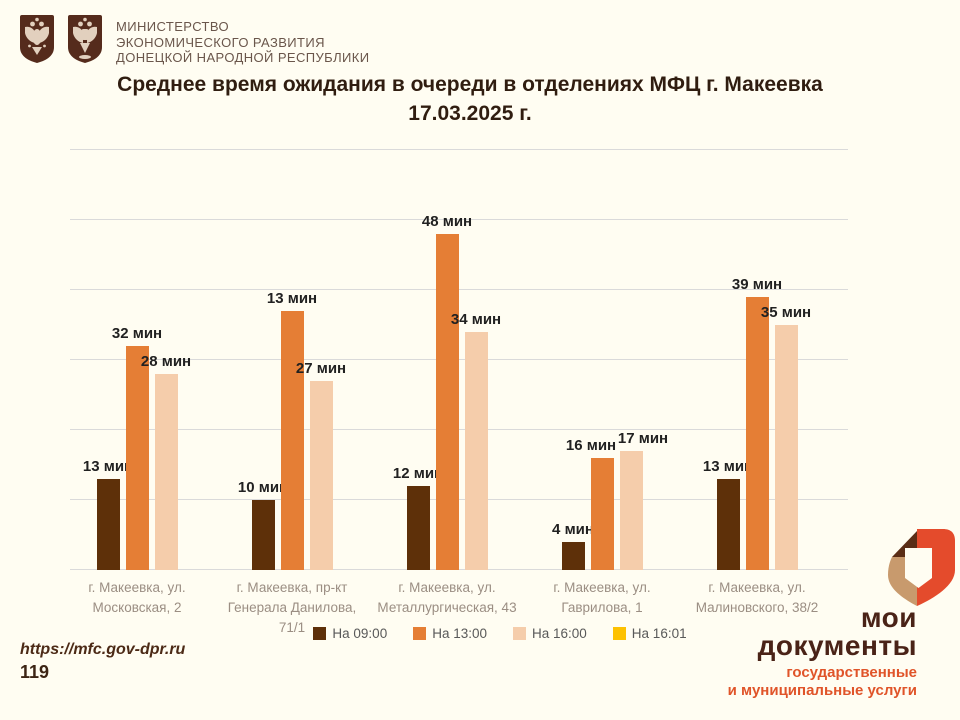  What do you see at coordinates (757, 284) in the screenshot?
I see `bar-value-label: 39 мин` at bounding box center [757, 284].